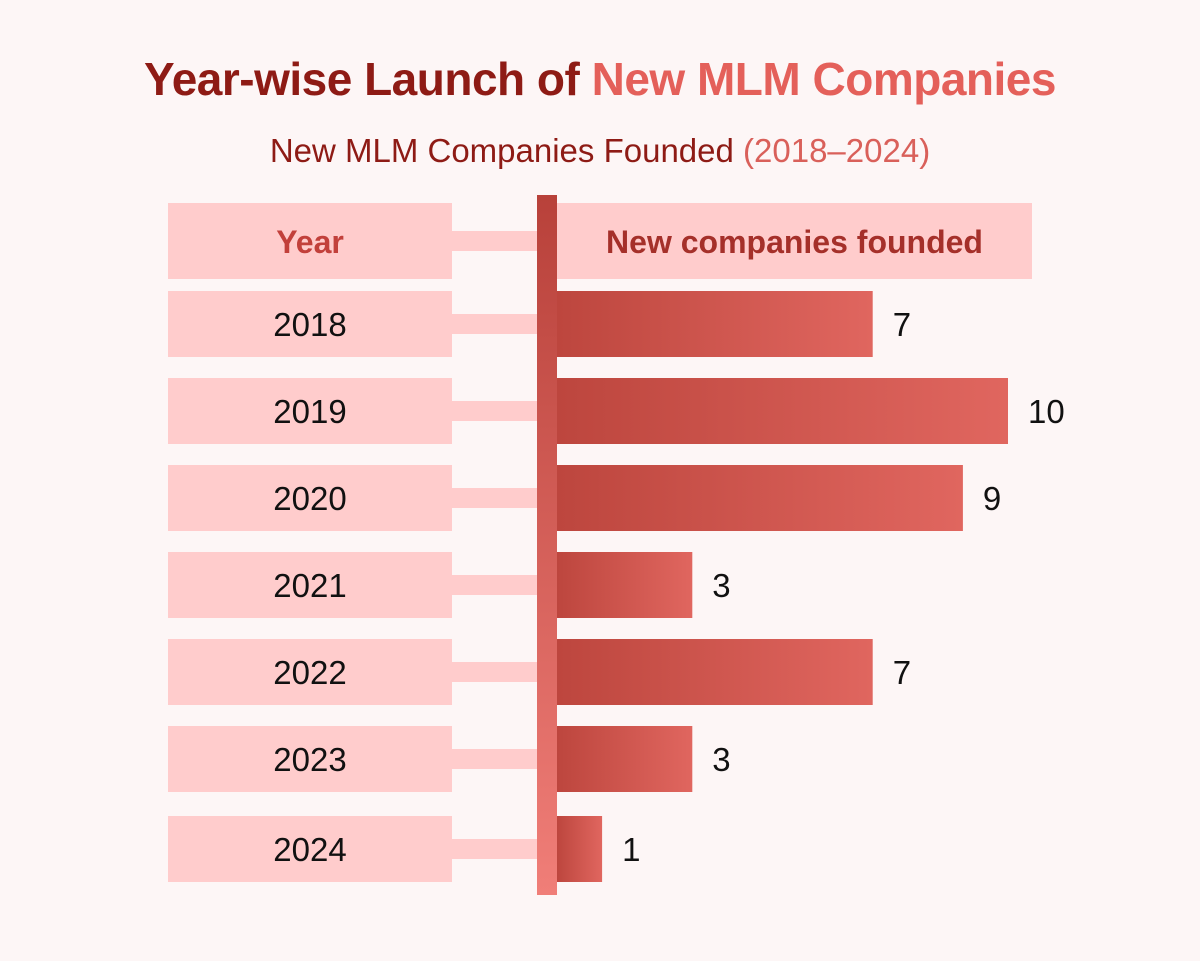 Image resolution: width=1200 pixels, height=961 pixels. I want to click on year-label: 2021, so click(309, 585).